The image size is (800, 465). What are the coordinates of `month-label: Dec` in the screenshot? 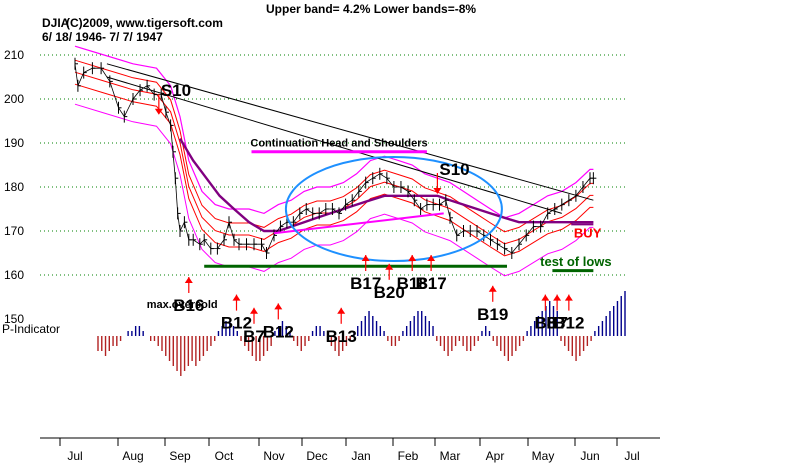 It's located at (316, 456).